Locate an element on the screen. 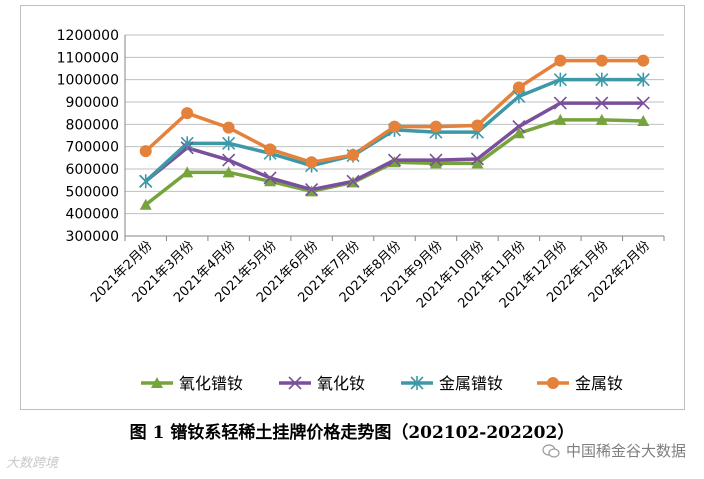 The image size is (704, 479). y-tick-label: 500000 is located at coordinates (92, 192).